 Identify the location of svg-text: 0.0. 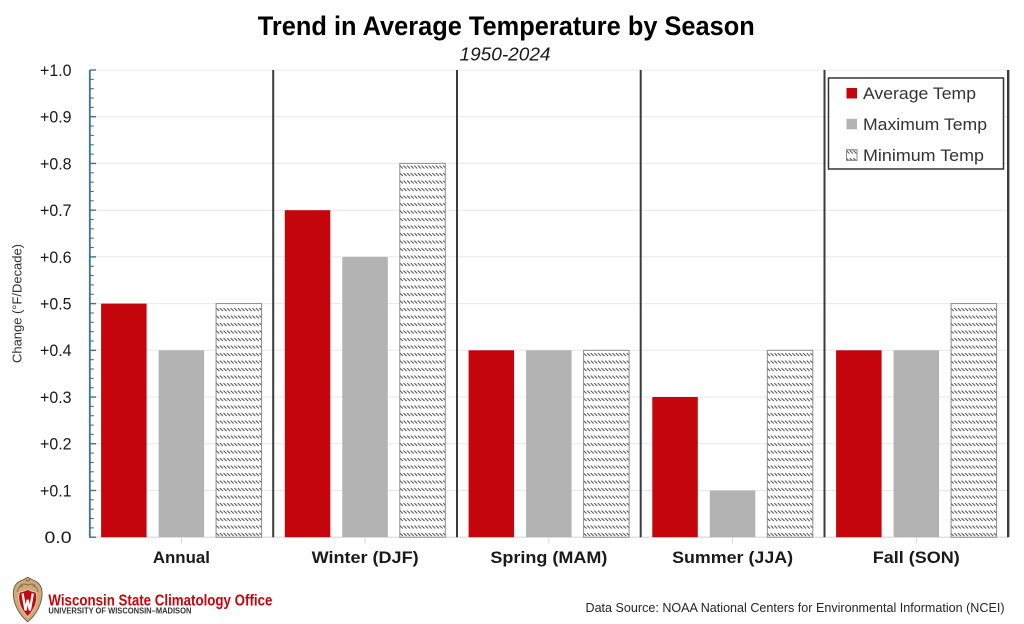
(58, 538).